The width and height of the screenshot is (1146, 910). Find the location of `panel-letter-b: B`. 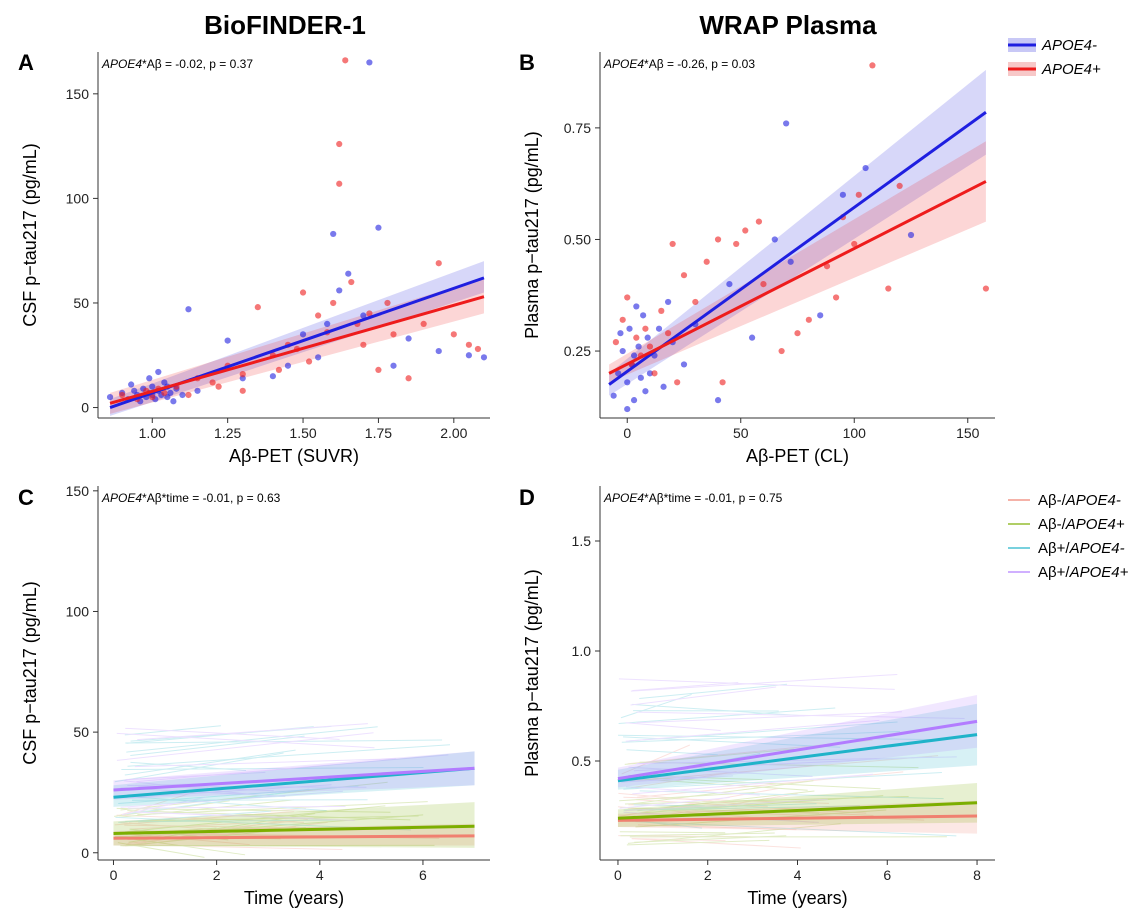

panel-letter-b: B is located at coordinates (527, 62).